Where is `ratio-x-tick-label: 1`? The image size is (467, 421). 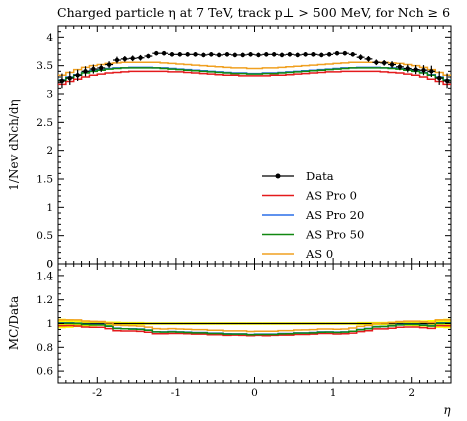
ratio-x-tick-label: 1 is located at coordinates (333, 393).